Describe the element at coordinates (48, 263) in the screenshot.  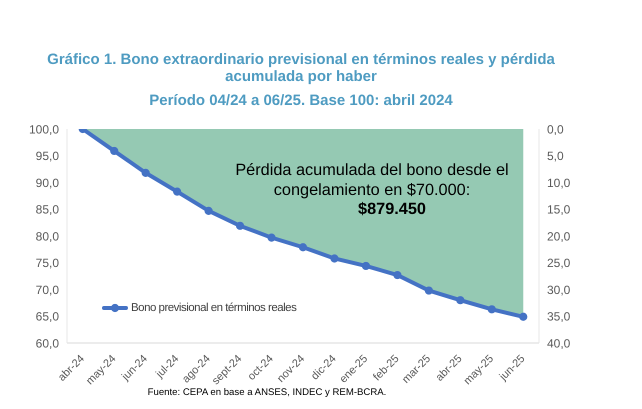
I see `y-tick-label: 75,0` at that location.